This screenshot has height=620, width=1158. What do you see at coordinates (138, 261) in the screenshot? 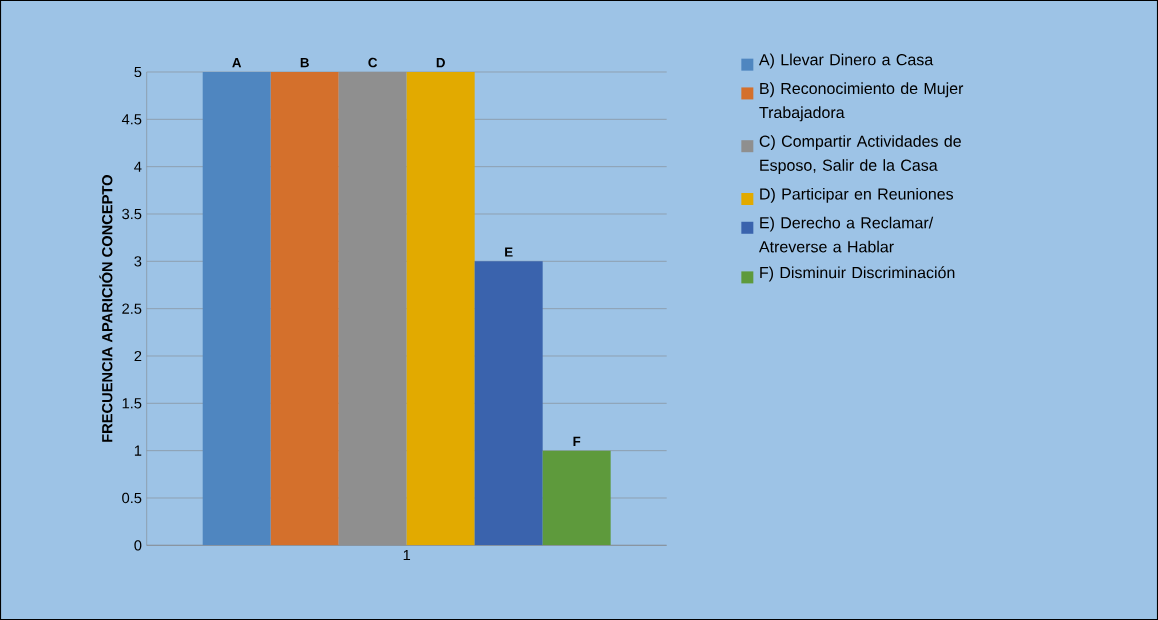
I see `y-tick-label: 3` at bounding box center [138, 261].